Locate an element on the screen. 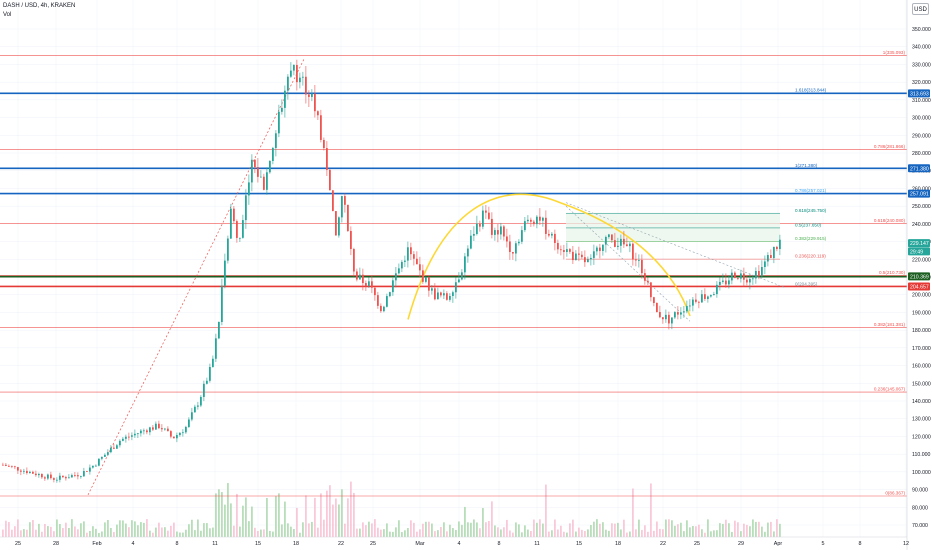  price-tick-label: 290.000 is located at coordinates (921, 136).